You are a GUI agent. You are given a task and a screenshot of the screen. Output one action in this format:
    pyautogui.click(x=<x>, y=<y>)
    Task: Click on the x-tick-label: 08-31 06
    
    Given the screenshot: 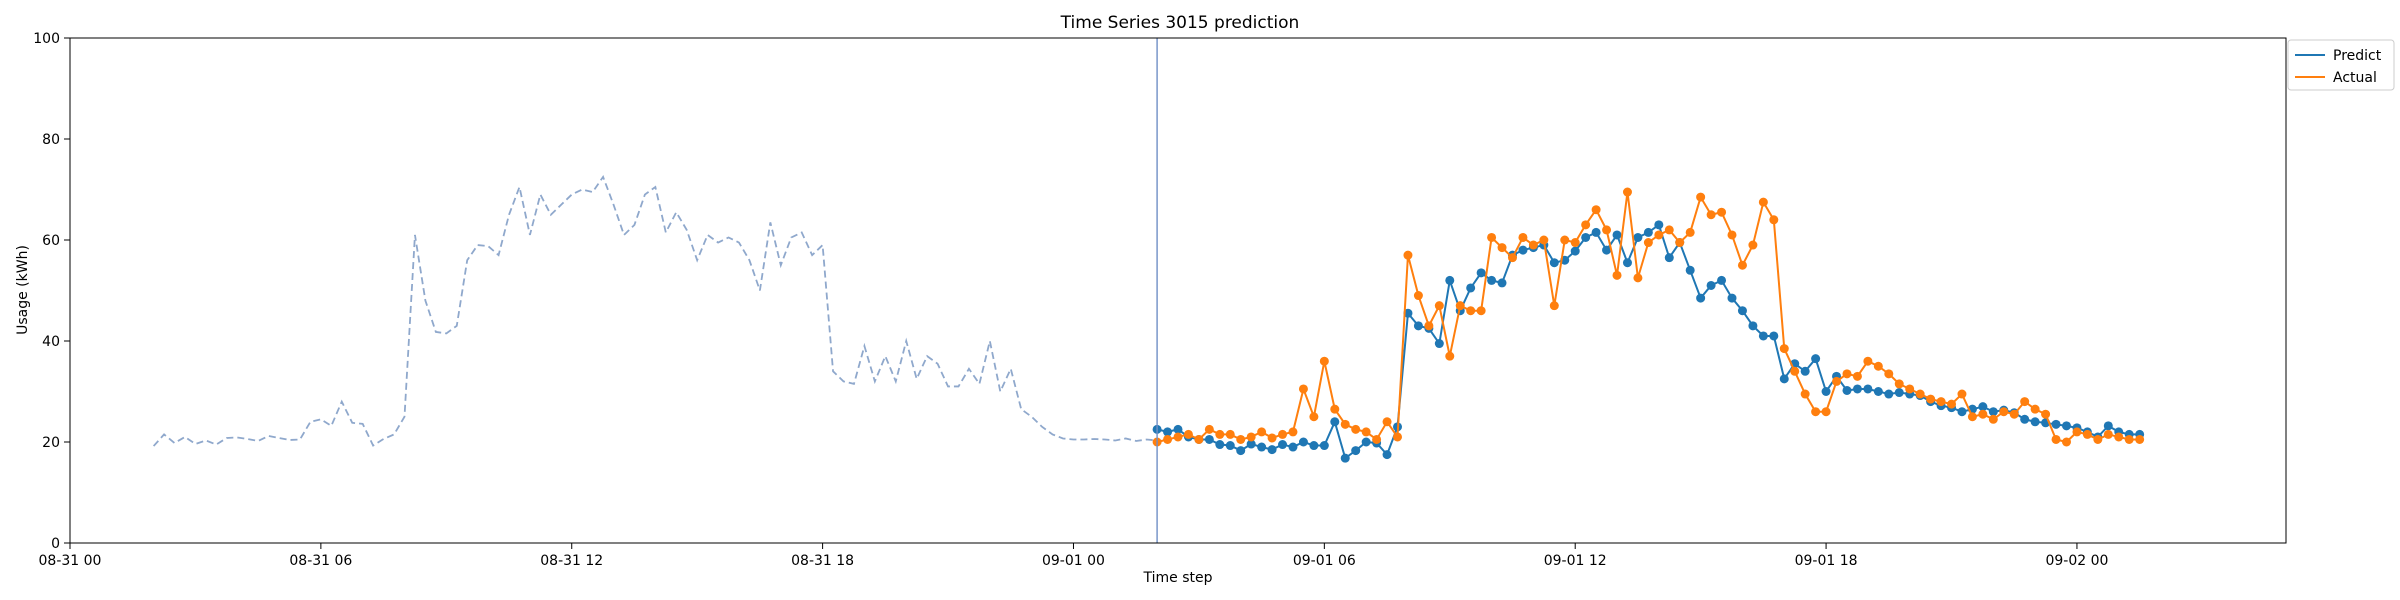 What is the action you would take?
    pyautogui.click(x=320, y=561)
    